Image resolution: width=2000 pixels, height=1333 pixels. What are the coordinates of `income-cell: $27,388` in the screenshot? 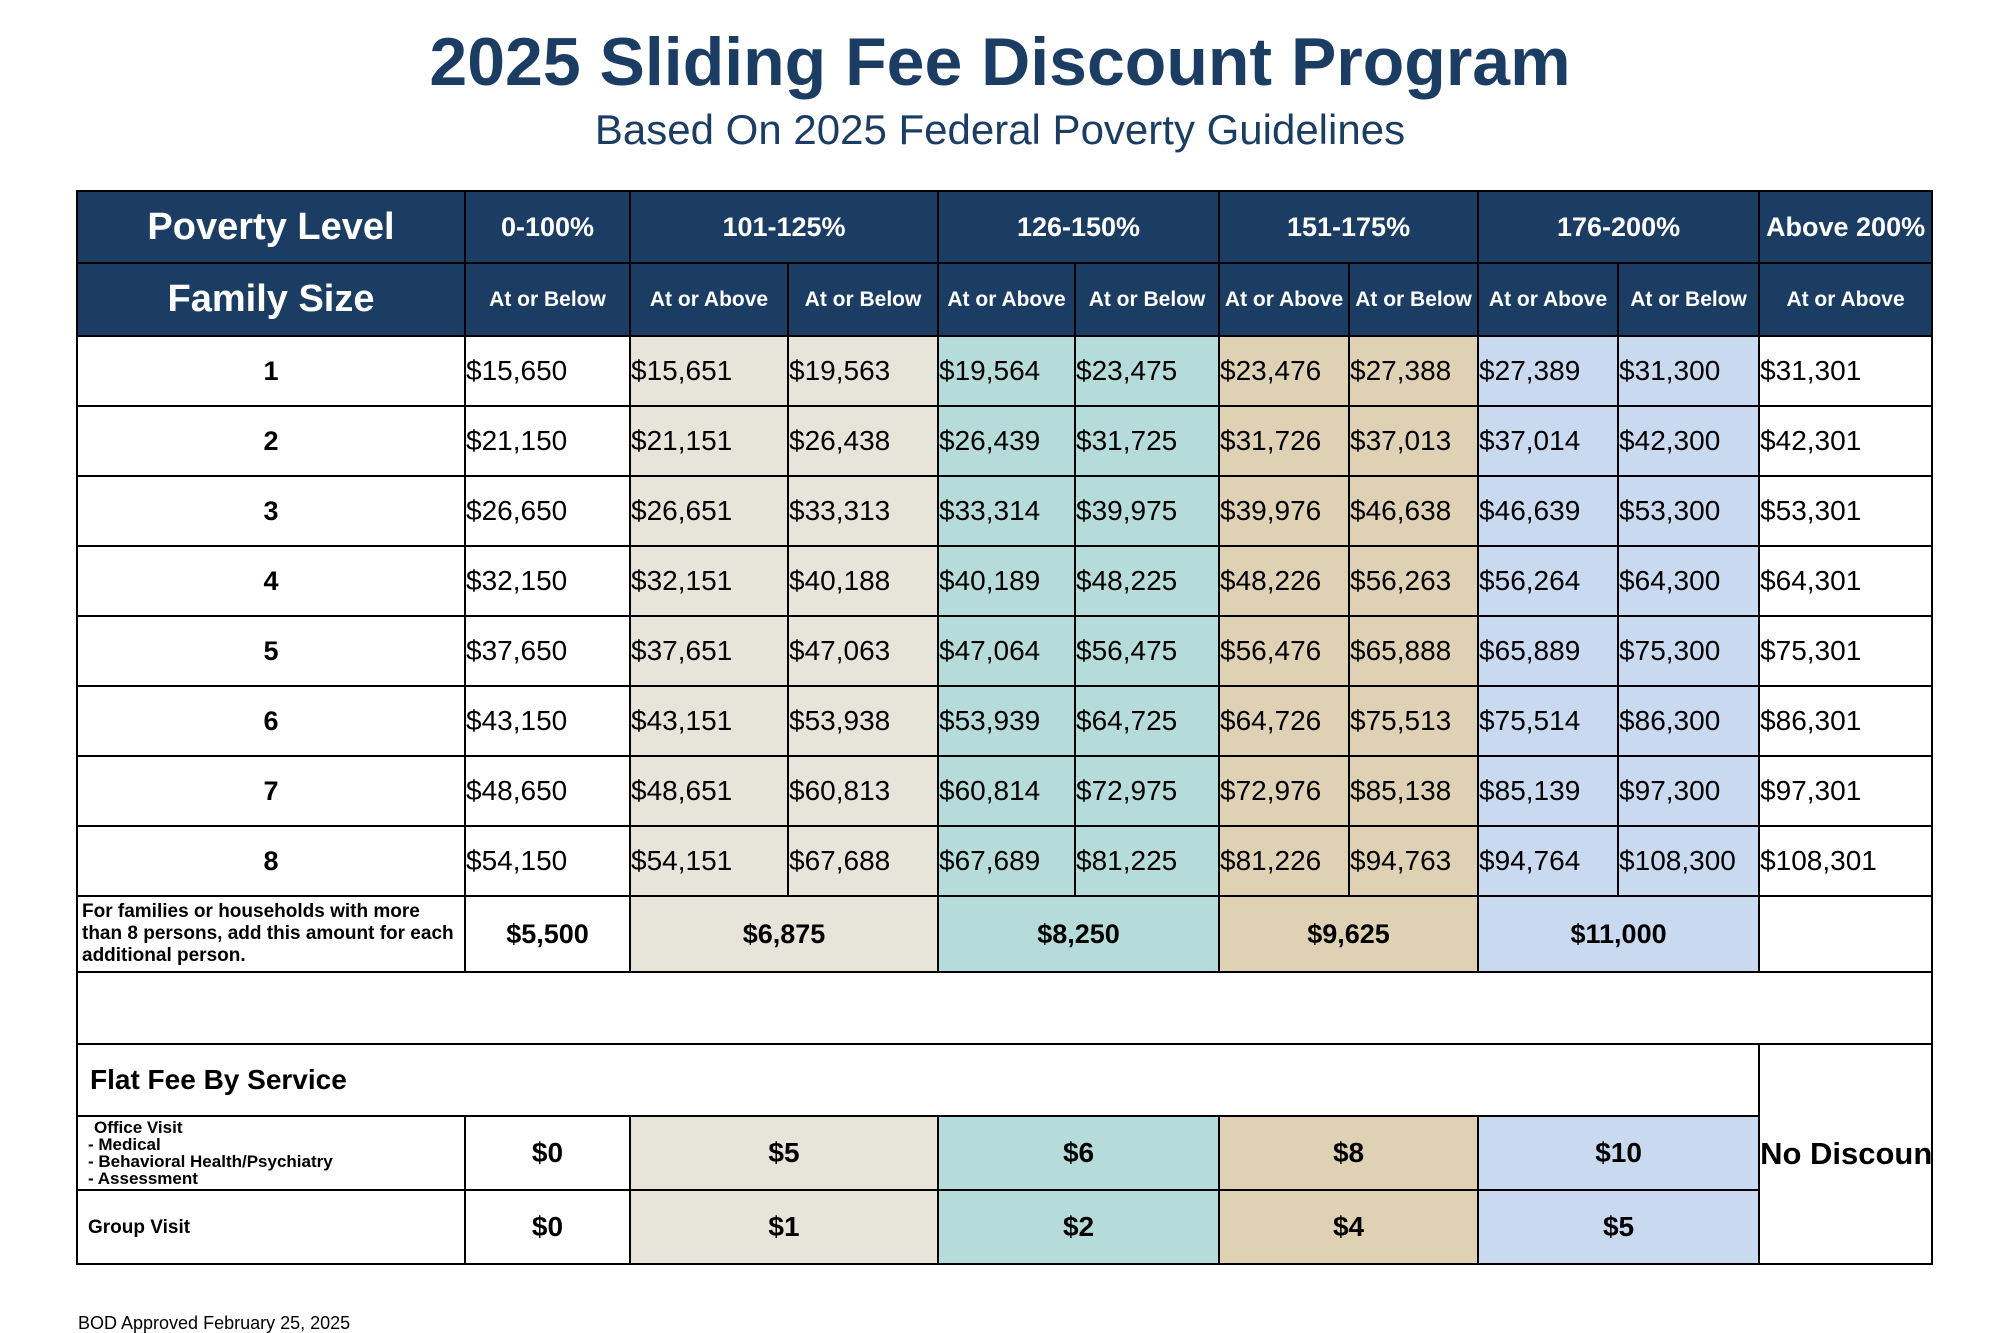 It's located at (1414, 371).